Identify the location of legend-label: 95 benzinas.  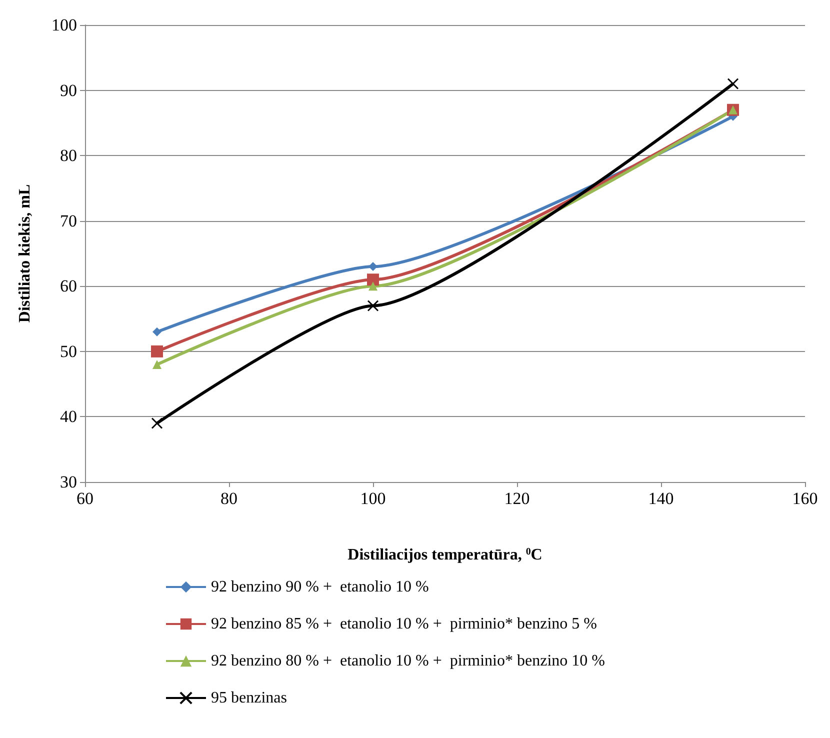
(249, 698).